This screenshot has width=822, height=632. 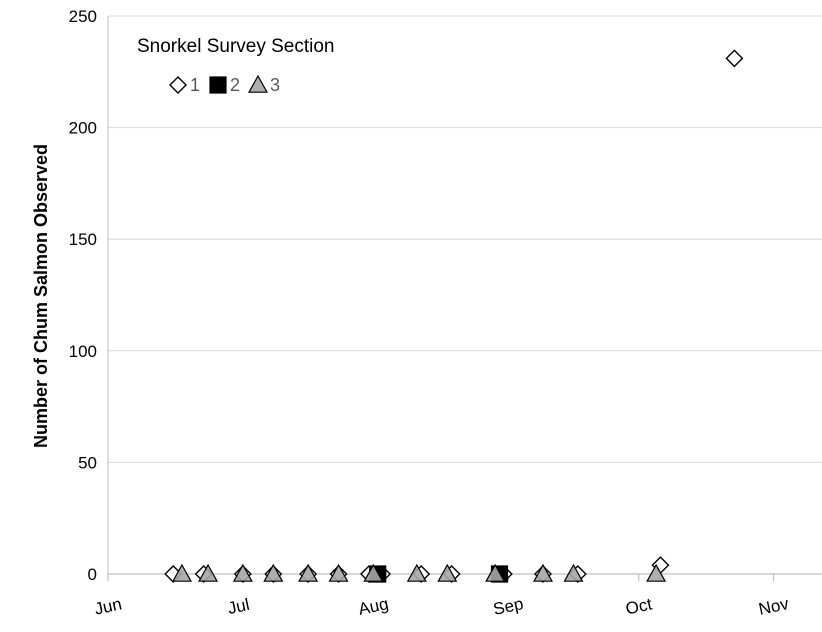 What do you see at coordinates (108, 606) in the screenshot?
I see `x-tick-label: Jun` at bounding box center [108, 606].